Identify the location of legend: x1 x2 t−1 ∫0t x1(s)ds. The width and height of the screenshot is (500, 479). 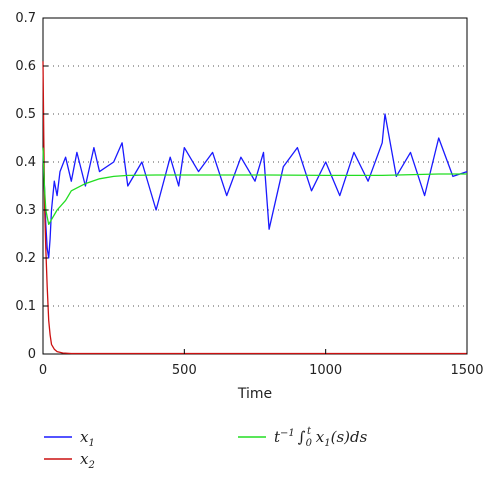
(206, 448).